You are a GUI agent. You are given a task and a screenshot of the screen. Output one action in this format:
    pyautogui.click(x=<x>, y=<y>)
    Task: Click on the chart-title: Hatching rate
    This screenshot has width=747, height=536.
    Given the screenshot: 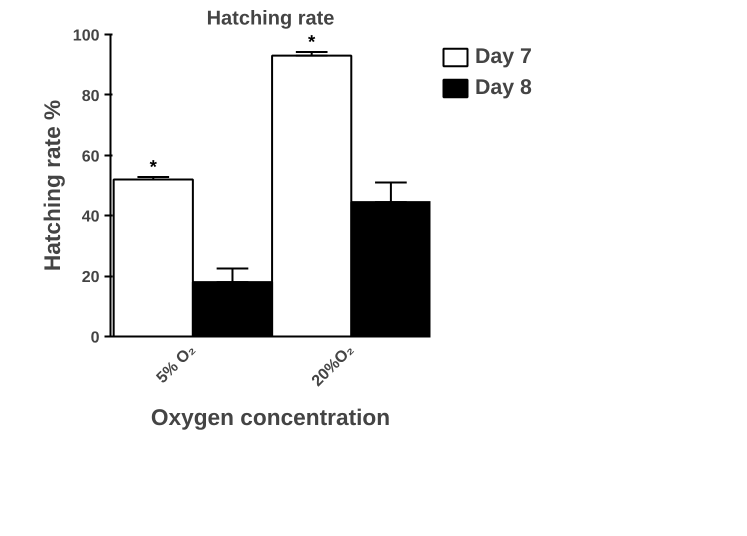 What is the action you would take?
    pyautogui.click(x=270, y=19)
    